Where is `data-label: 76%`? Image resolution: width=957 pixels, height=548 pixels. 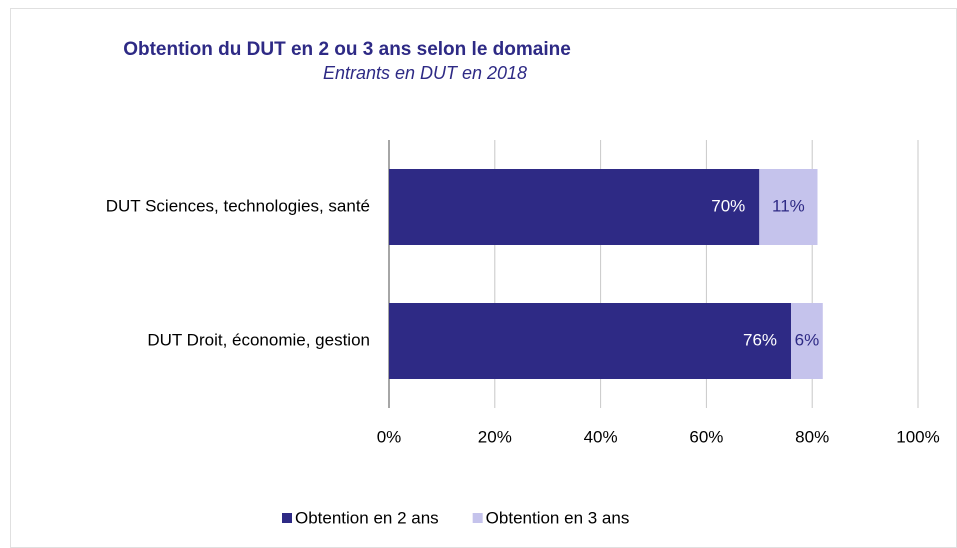
data-label: 76% is located at coordinates (760, 339).